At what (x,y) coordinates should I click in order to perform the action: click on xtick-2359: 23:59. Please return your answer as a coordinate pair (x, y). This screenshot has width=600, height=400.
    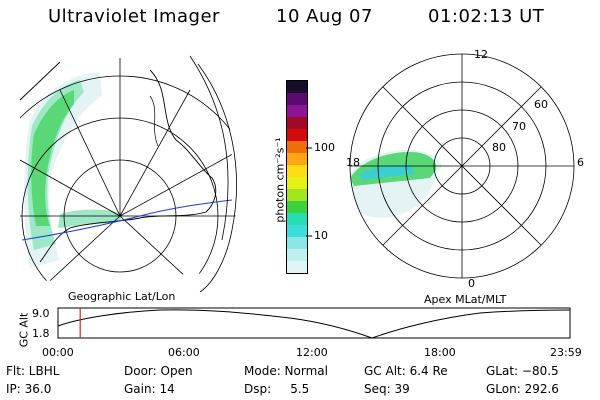
    Looking at the image, I should click on (566, 352).